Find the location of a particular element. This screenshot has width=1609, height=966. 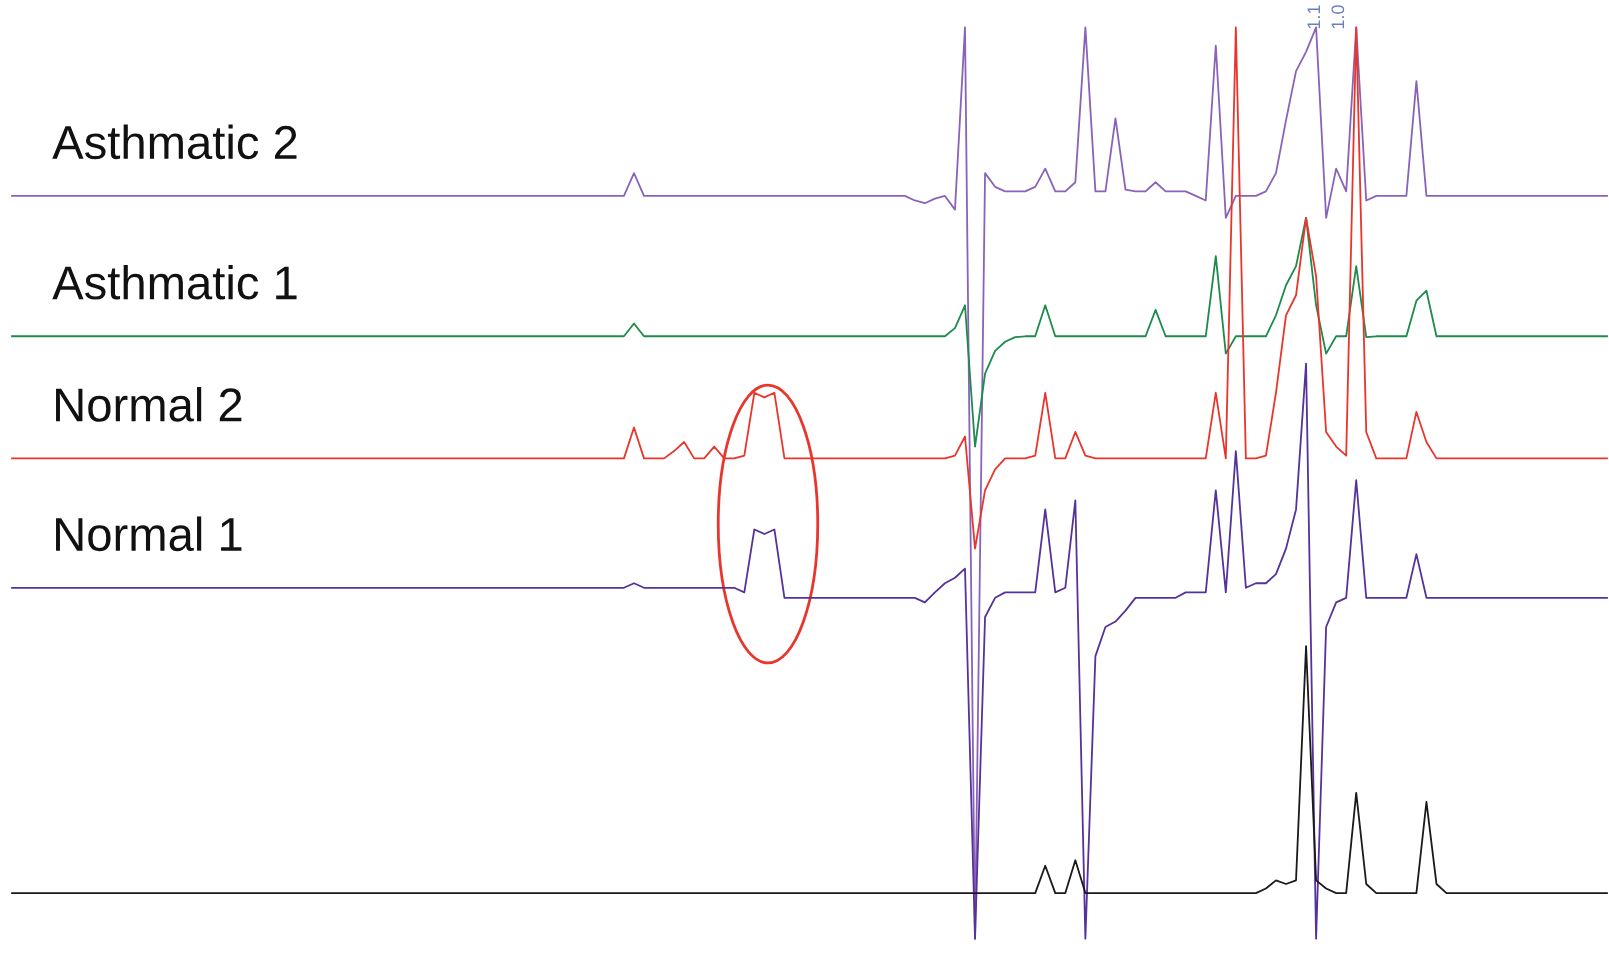

series-label: Normal 2 is located at coordinates (149, 404).